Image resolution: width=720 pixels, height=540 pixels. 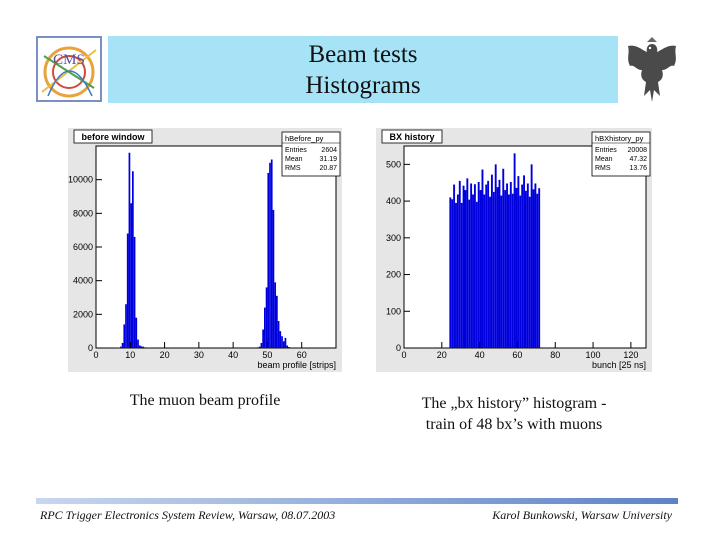 I want to click on x-tick-label: 10, so click(x=130, y=355).